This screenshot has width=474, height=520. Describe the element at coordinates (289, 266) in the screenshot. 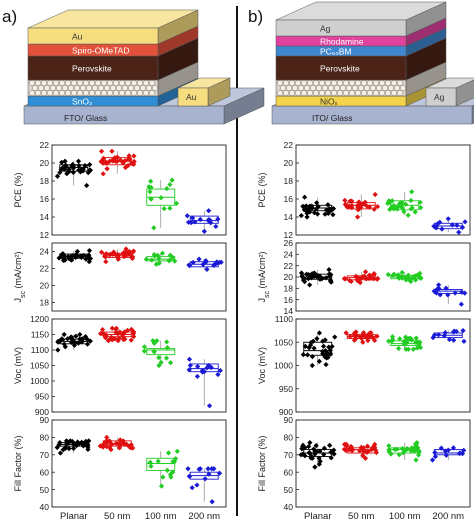

I see `y-tick-label: 22` at that location.